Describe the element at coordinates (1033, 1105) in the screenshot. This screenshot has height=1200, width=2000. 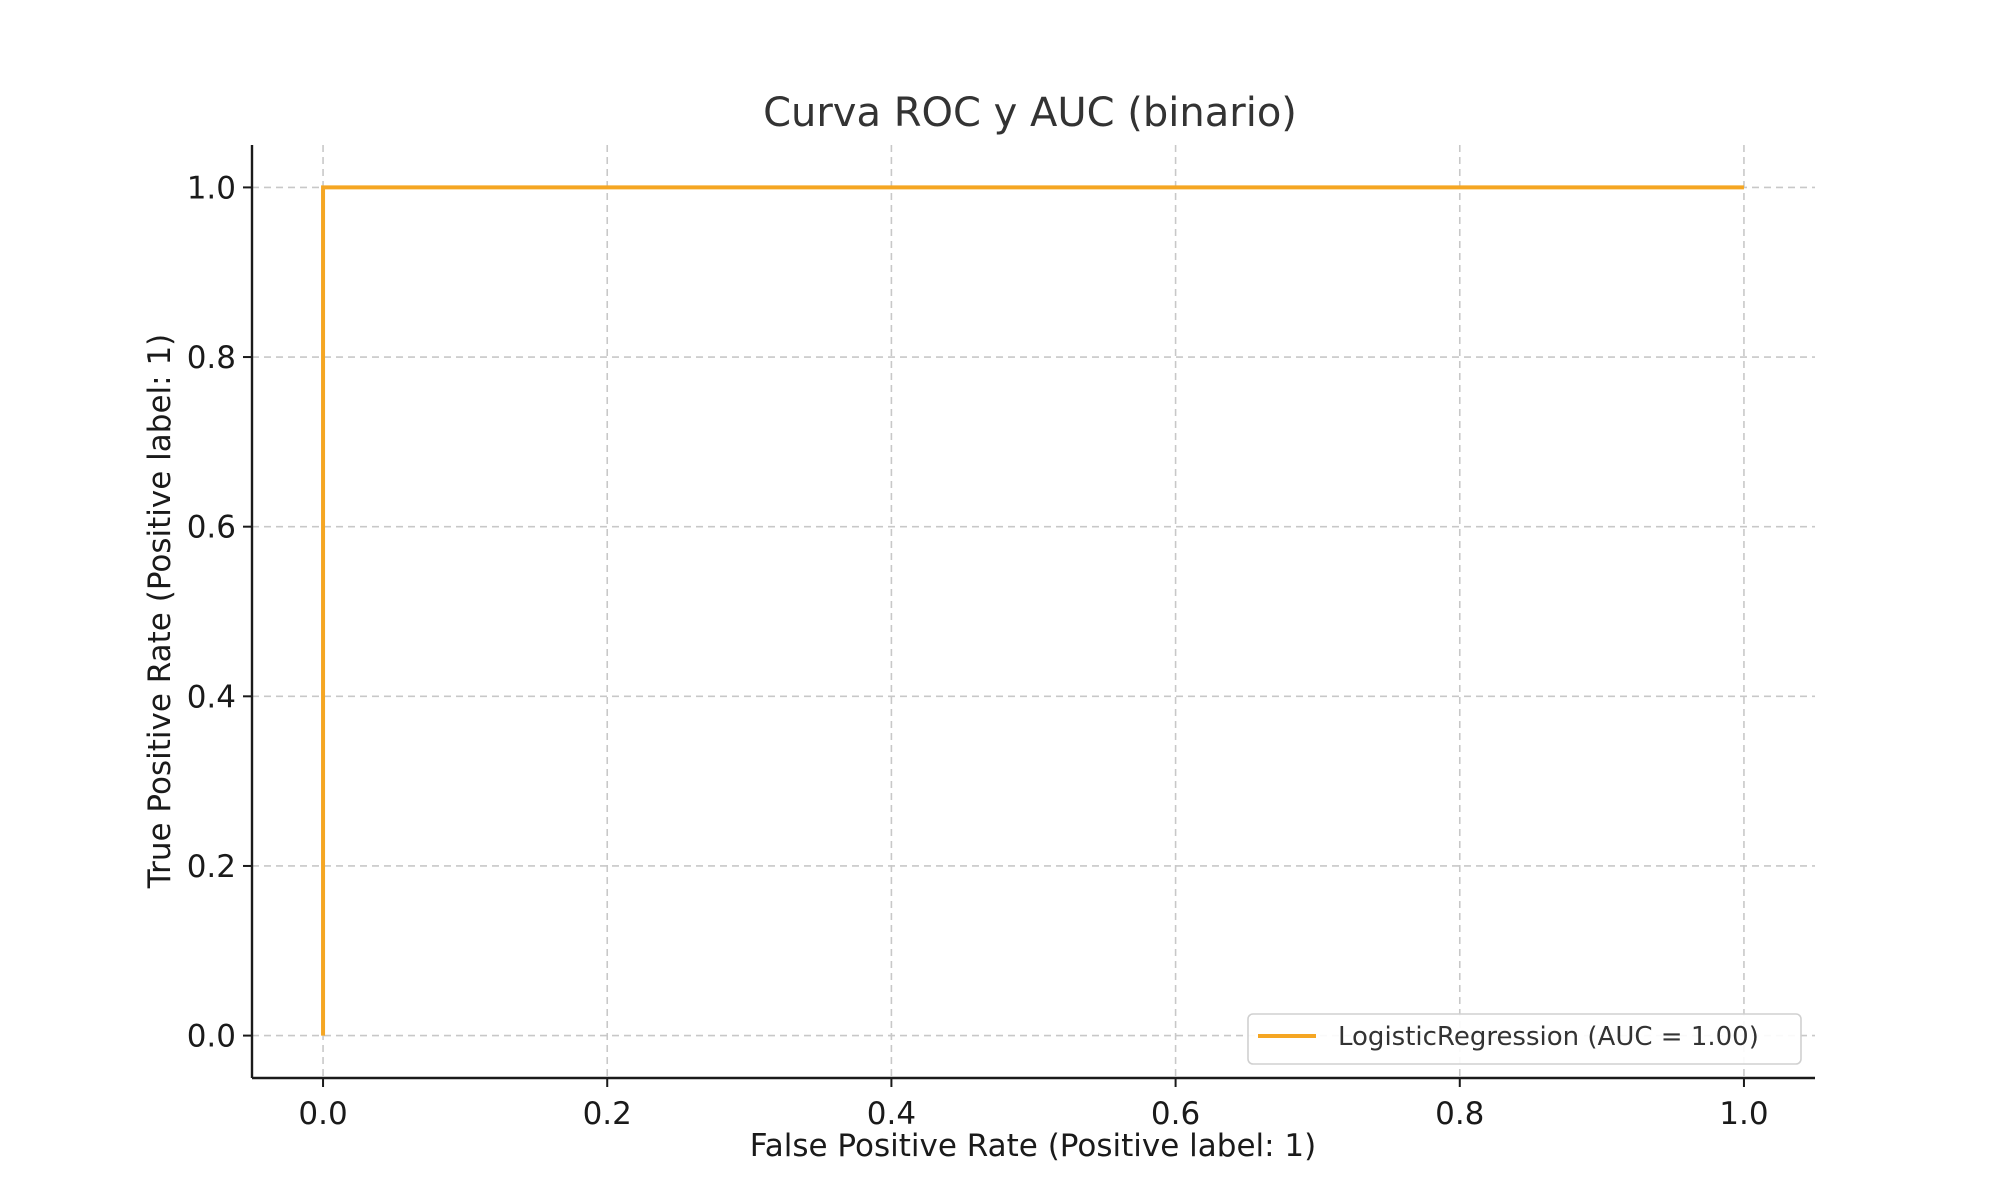
I see `x-axis-ticks: 0.0 0.2 0.4 0.6 0.8 1.0` at that location.